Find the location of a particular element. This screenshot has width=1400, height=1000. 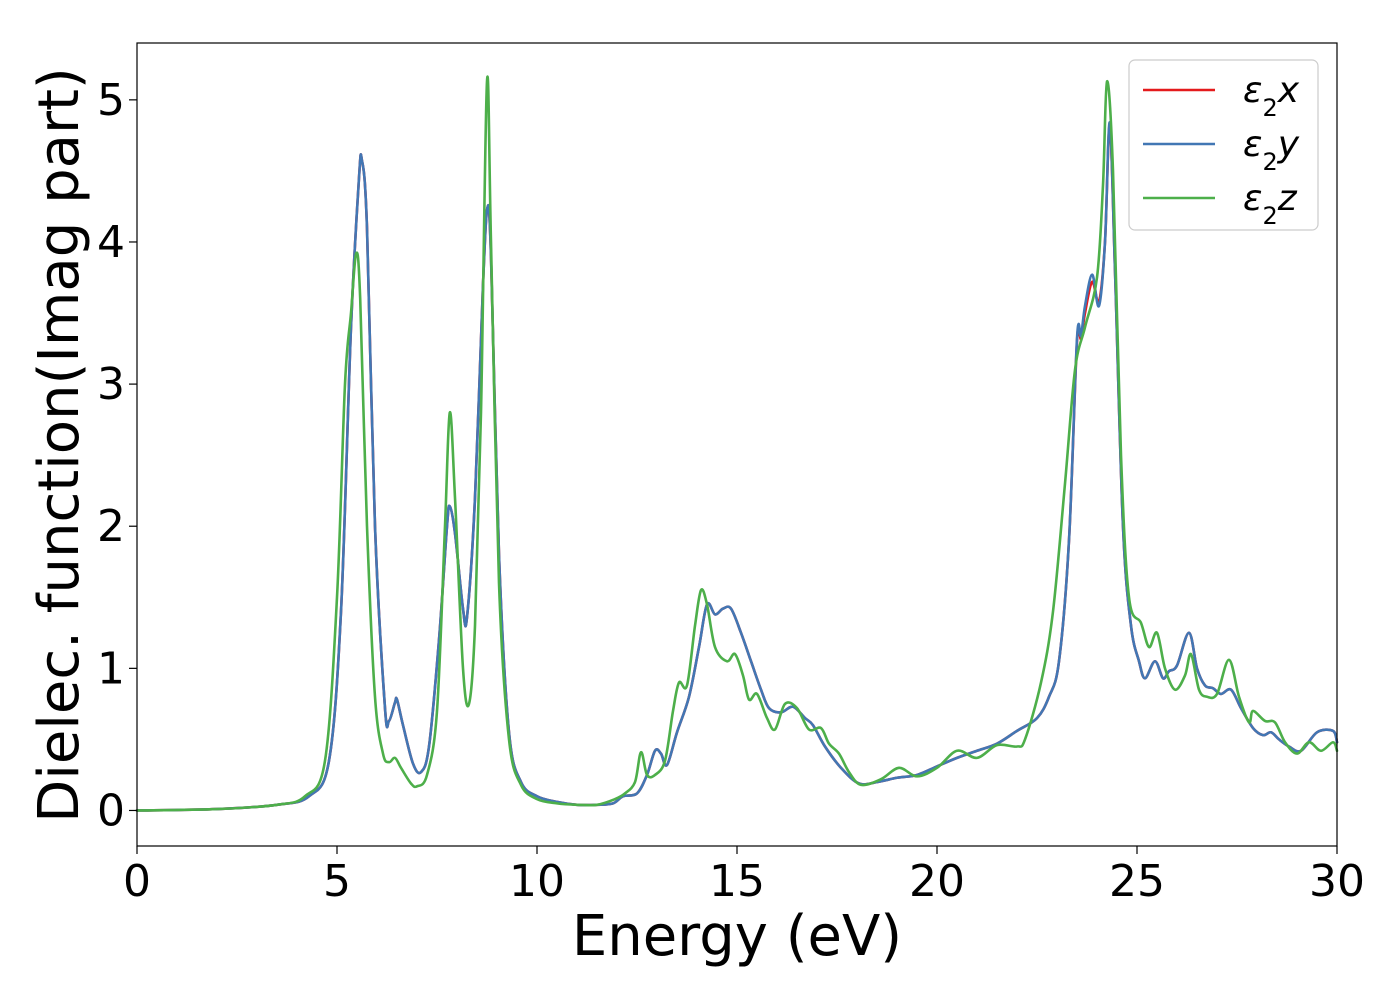

x-tick-label: 30 is located at coordinates (1337, 881).